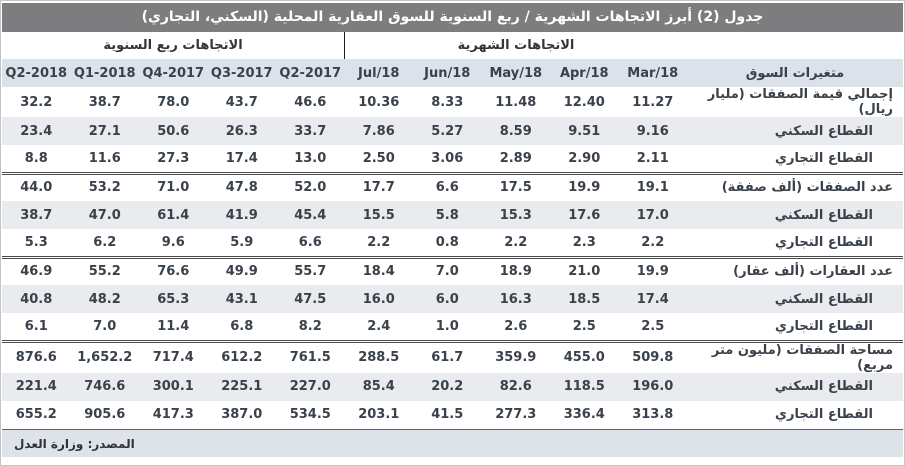  I want to click on value-cell: 21.0, so click(584, 270).